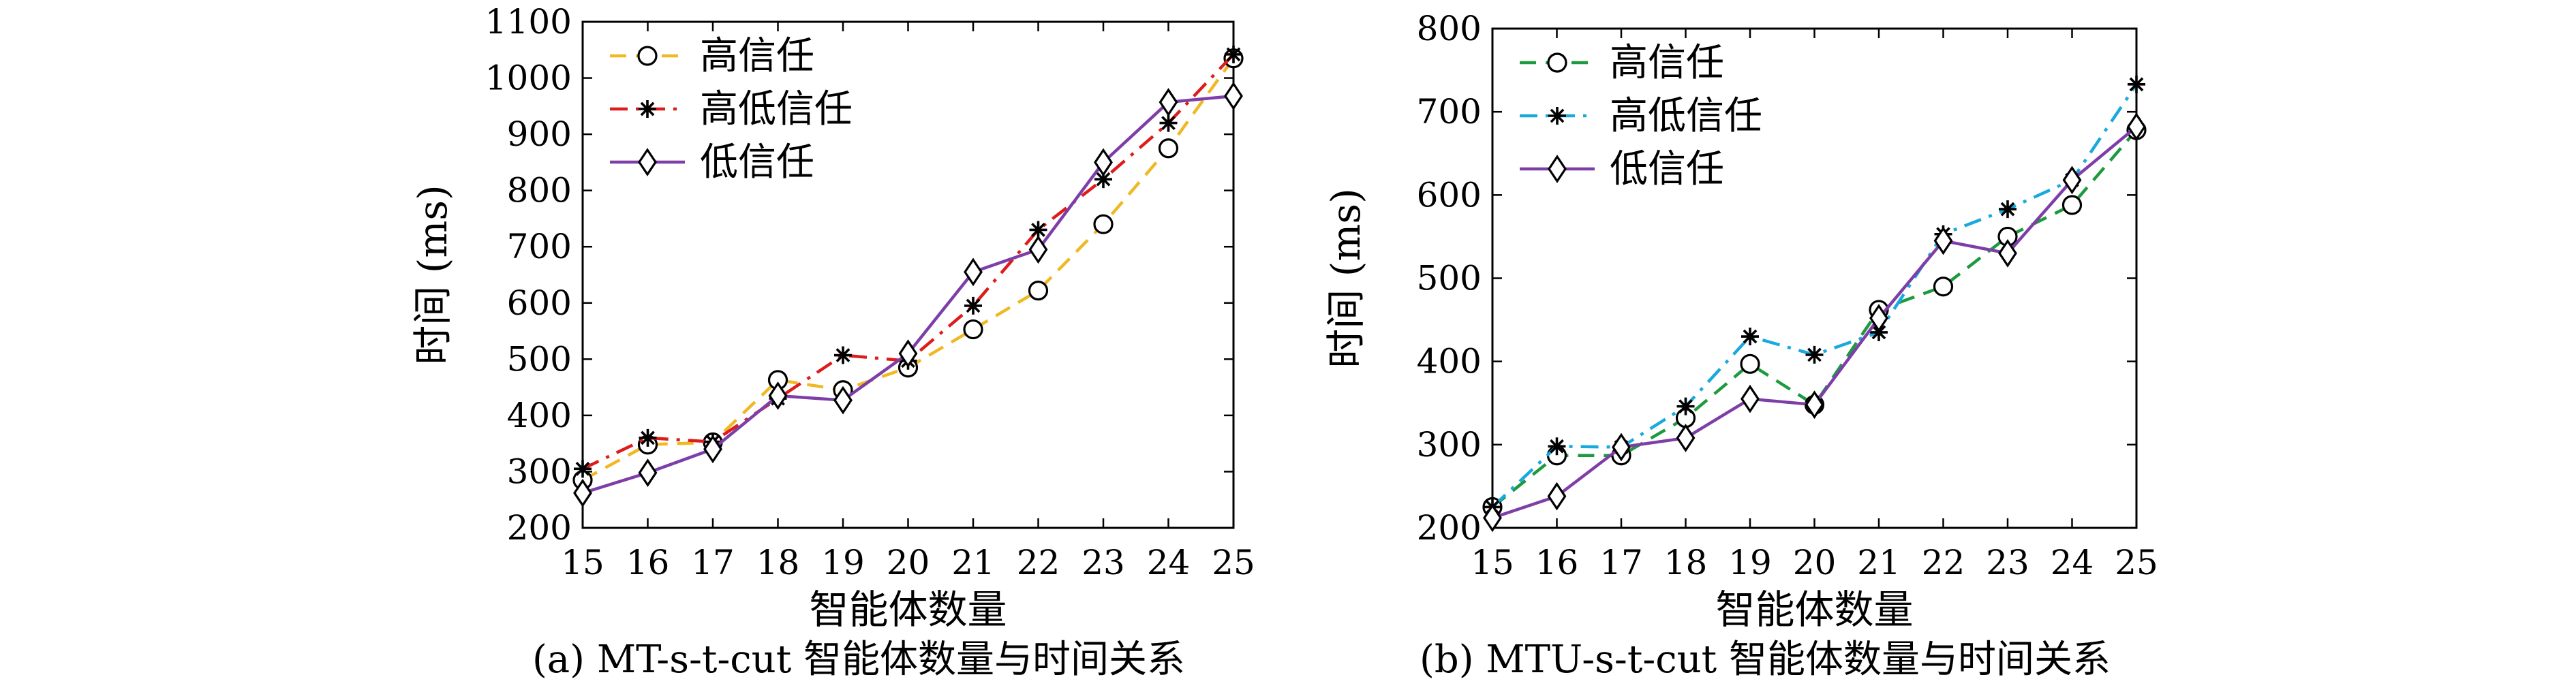 This screenshot has width=2576, height=692. Describe the element at coordinates (1346, 278) in the screenshot. I see `y-axis-title: 时间 (ms)` at that location.